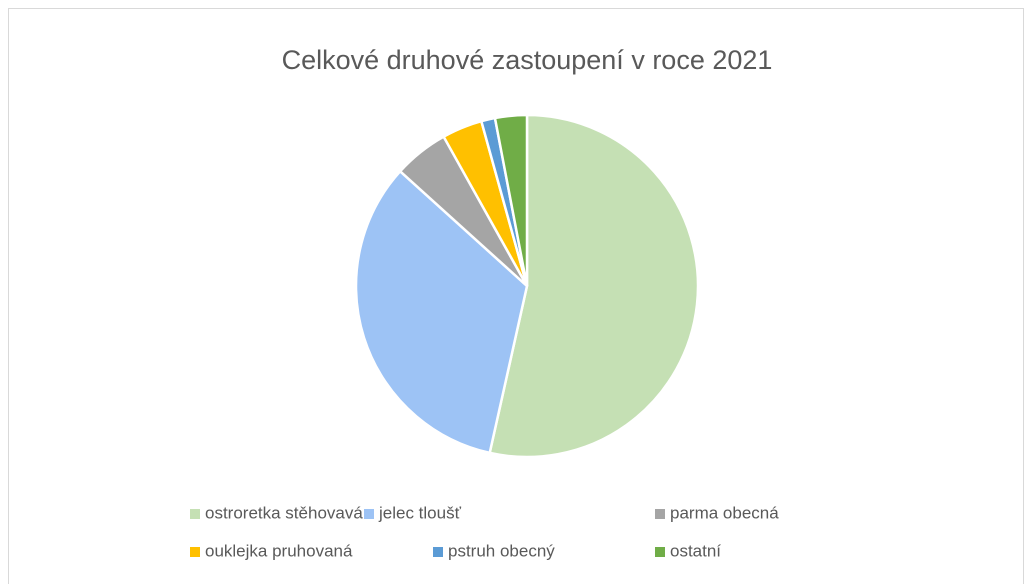 Image resolution: width=1032 pixels, height=584 pixels. I want to click on legend-label: pstruh obecný, so click(501, 550).